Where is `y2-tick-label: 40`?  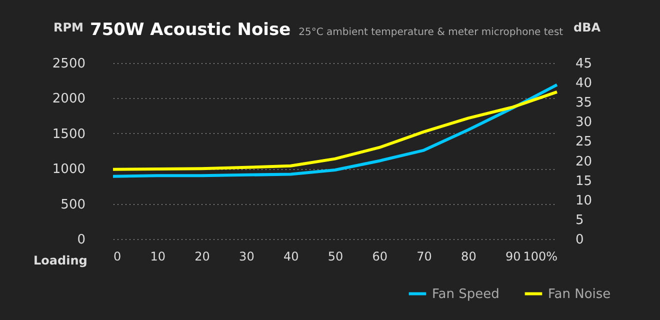
y2-tick-label: 40 is located at coordinates (584, 84).